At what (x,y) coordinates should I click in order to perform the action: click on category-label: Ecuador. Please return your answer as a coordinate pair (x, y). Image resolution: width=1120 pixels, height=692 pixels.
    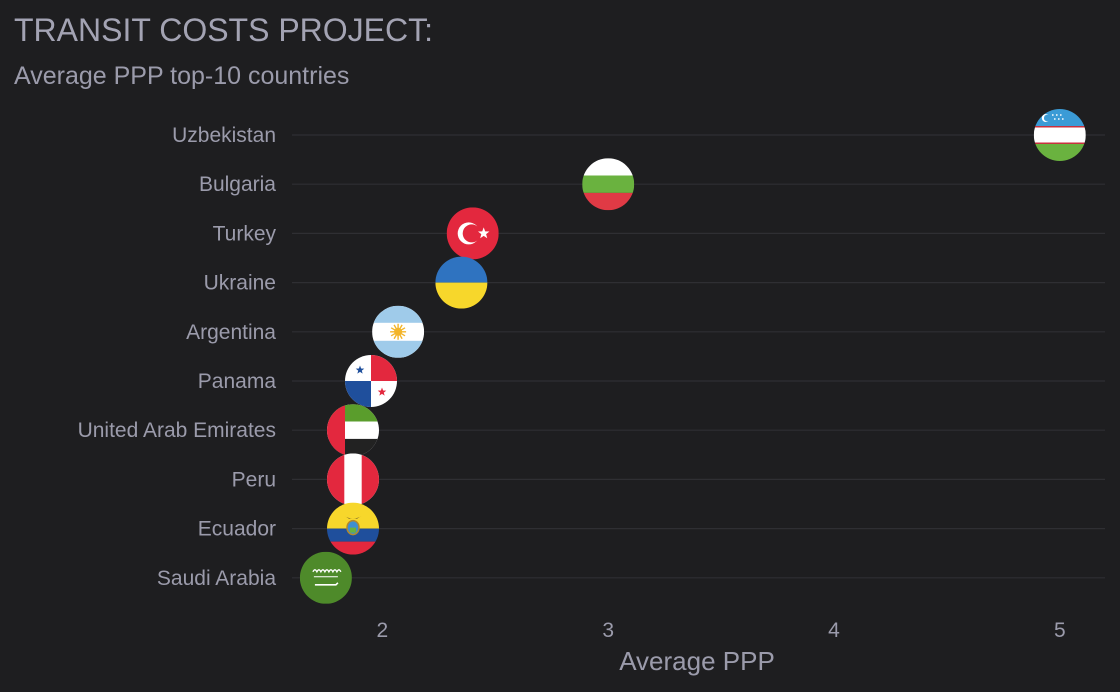
    Looking at the image, I should click on (237, 529).